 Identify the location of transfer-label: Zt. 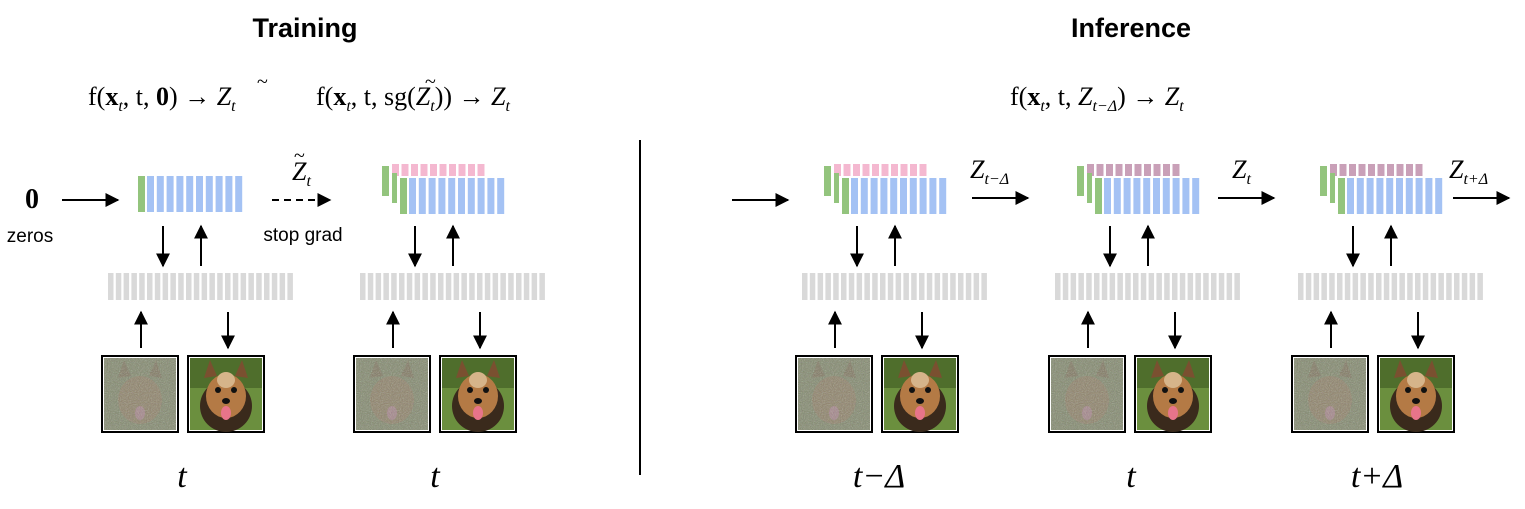
(1241, 171).